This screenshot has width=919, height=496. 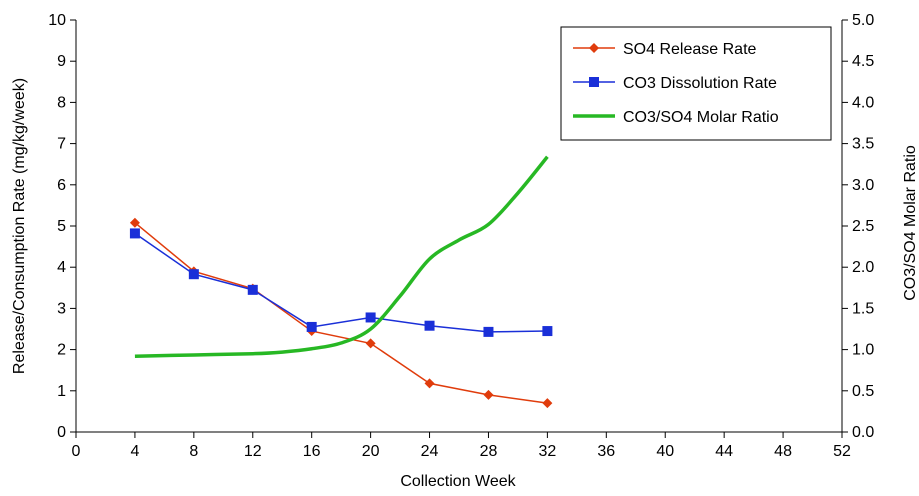 What do you see at coordinates (489, 451) in the screenshot?
I see `x-tick-label: 28` at bounding box center [489, 451].